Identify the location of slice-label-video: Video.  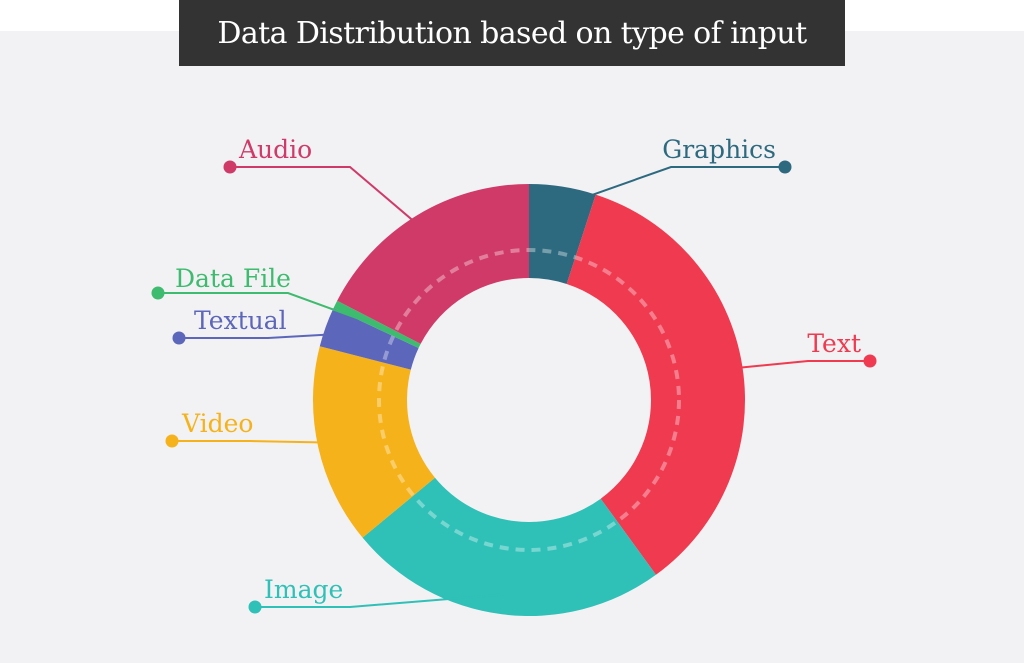
(217, 423).